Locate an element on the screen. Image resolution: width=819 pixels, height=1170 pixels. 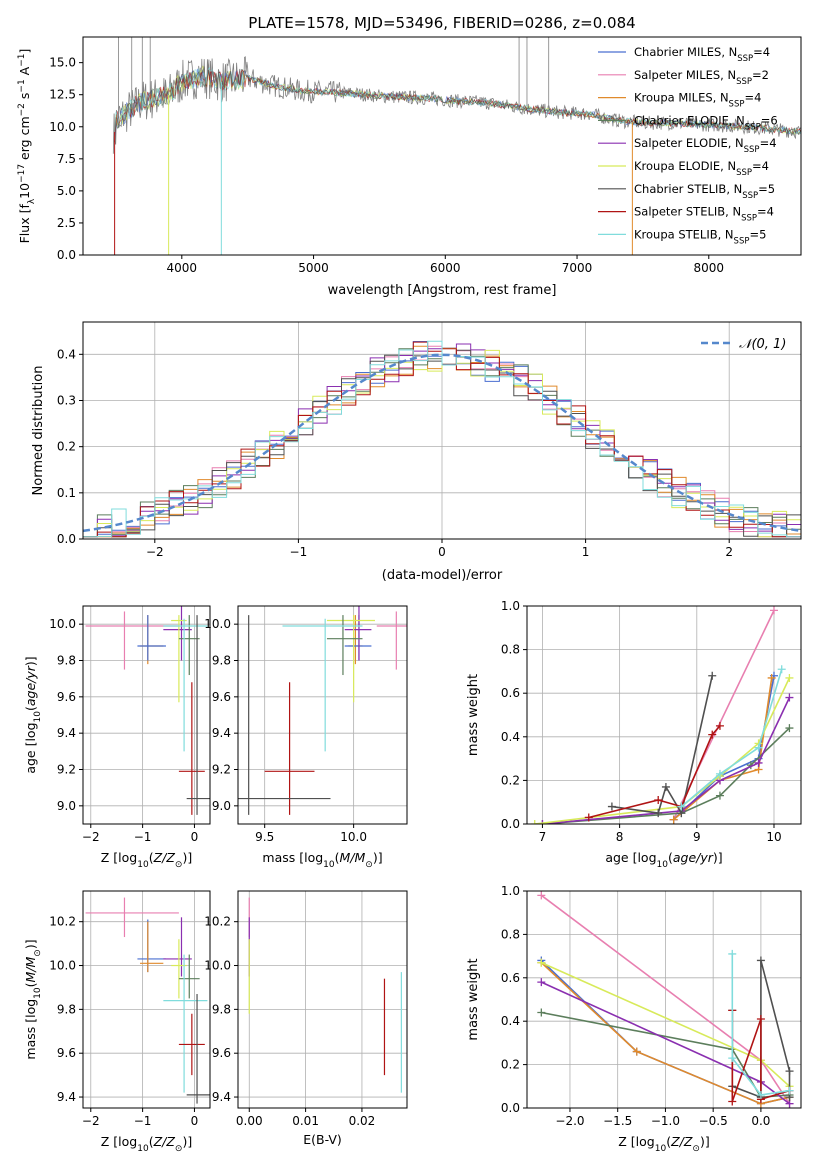
x-tick-label: −2 is located at coordinates (155, 552).